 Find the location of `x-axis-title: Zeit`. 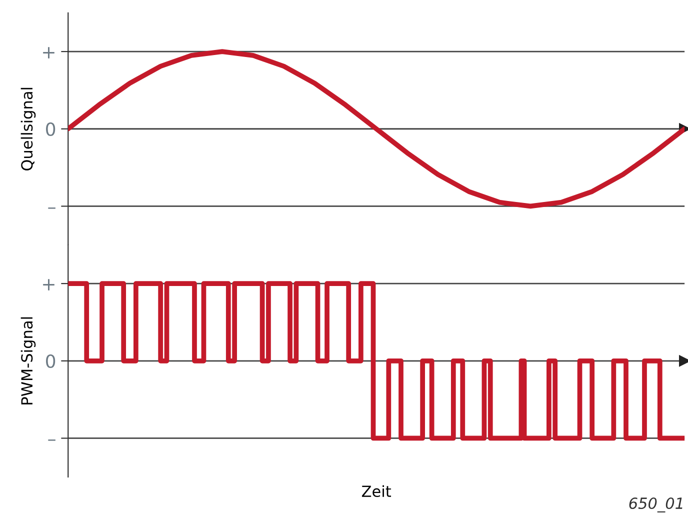

x-axis-title: Zeit is located at coordinates (377, 491).